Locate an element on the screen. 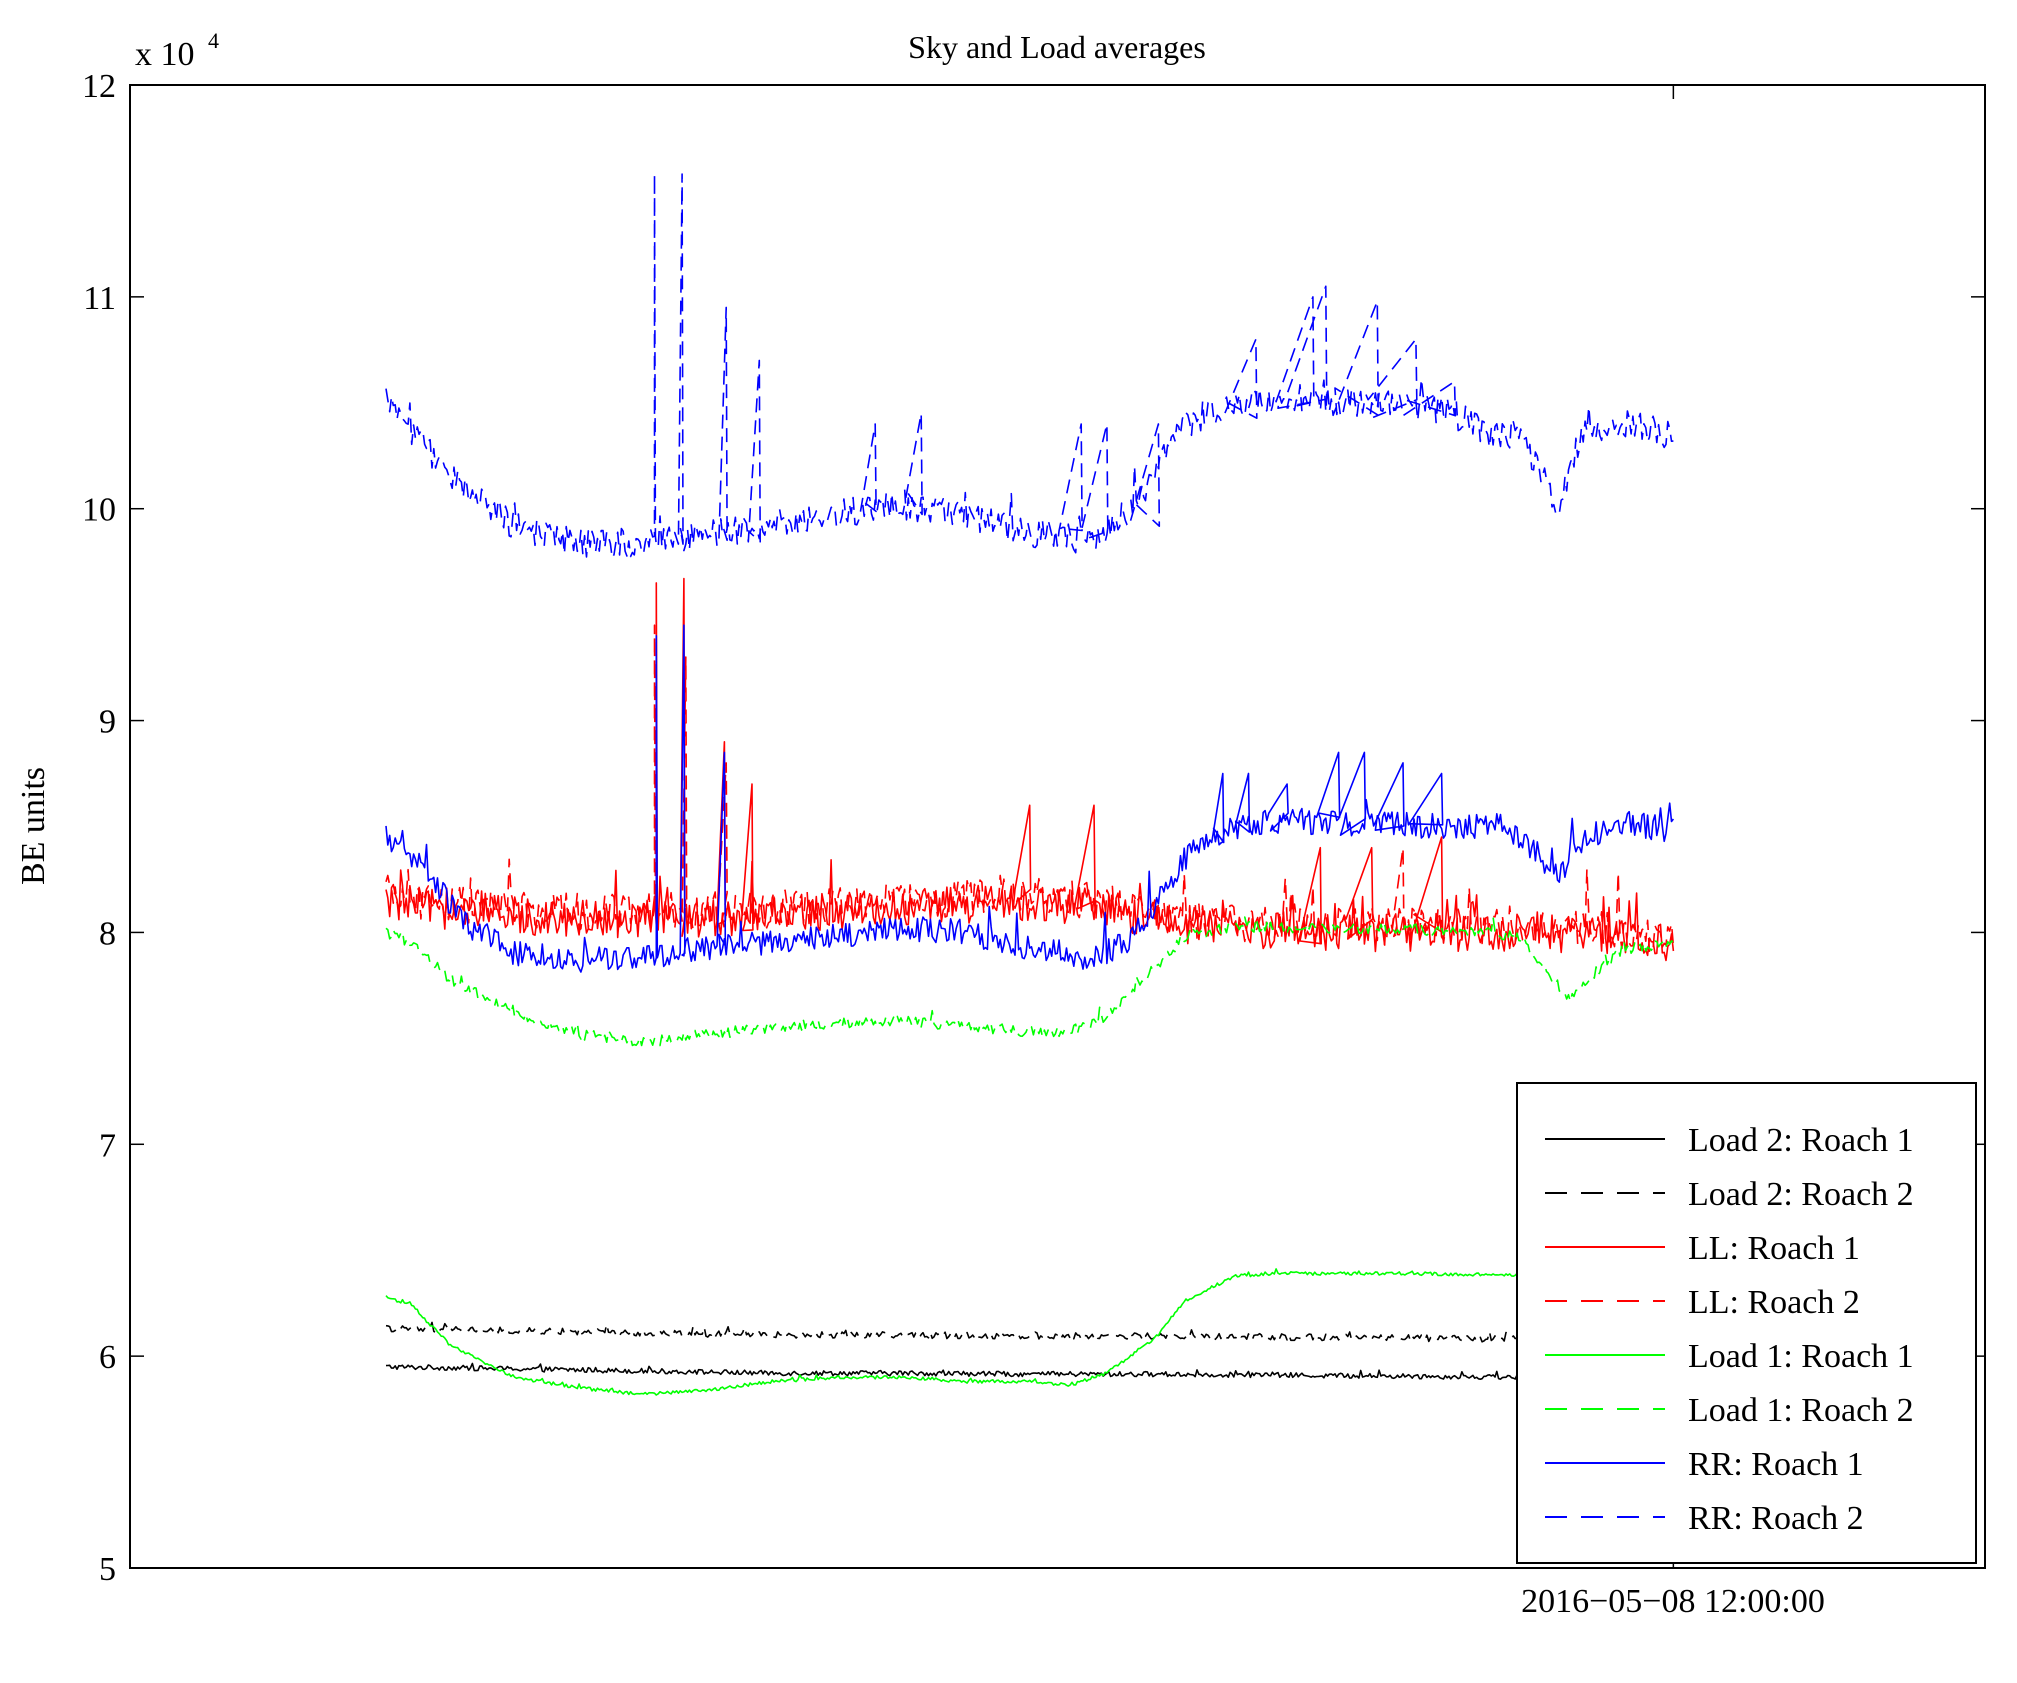 This screenshot has height=1683, width=2017. y-multiplier-exponent: 4 is located at coordinates (213, 40).